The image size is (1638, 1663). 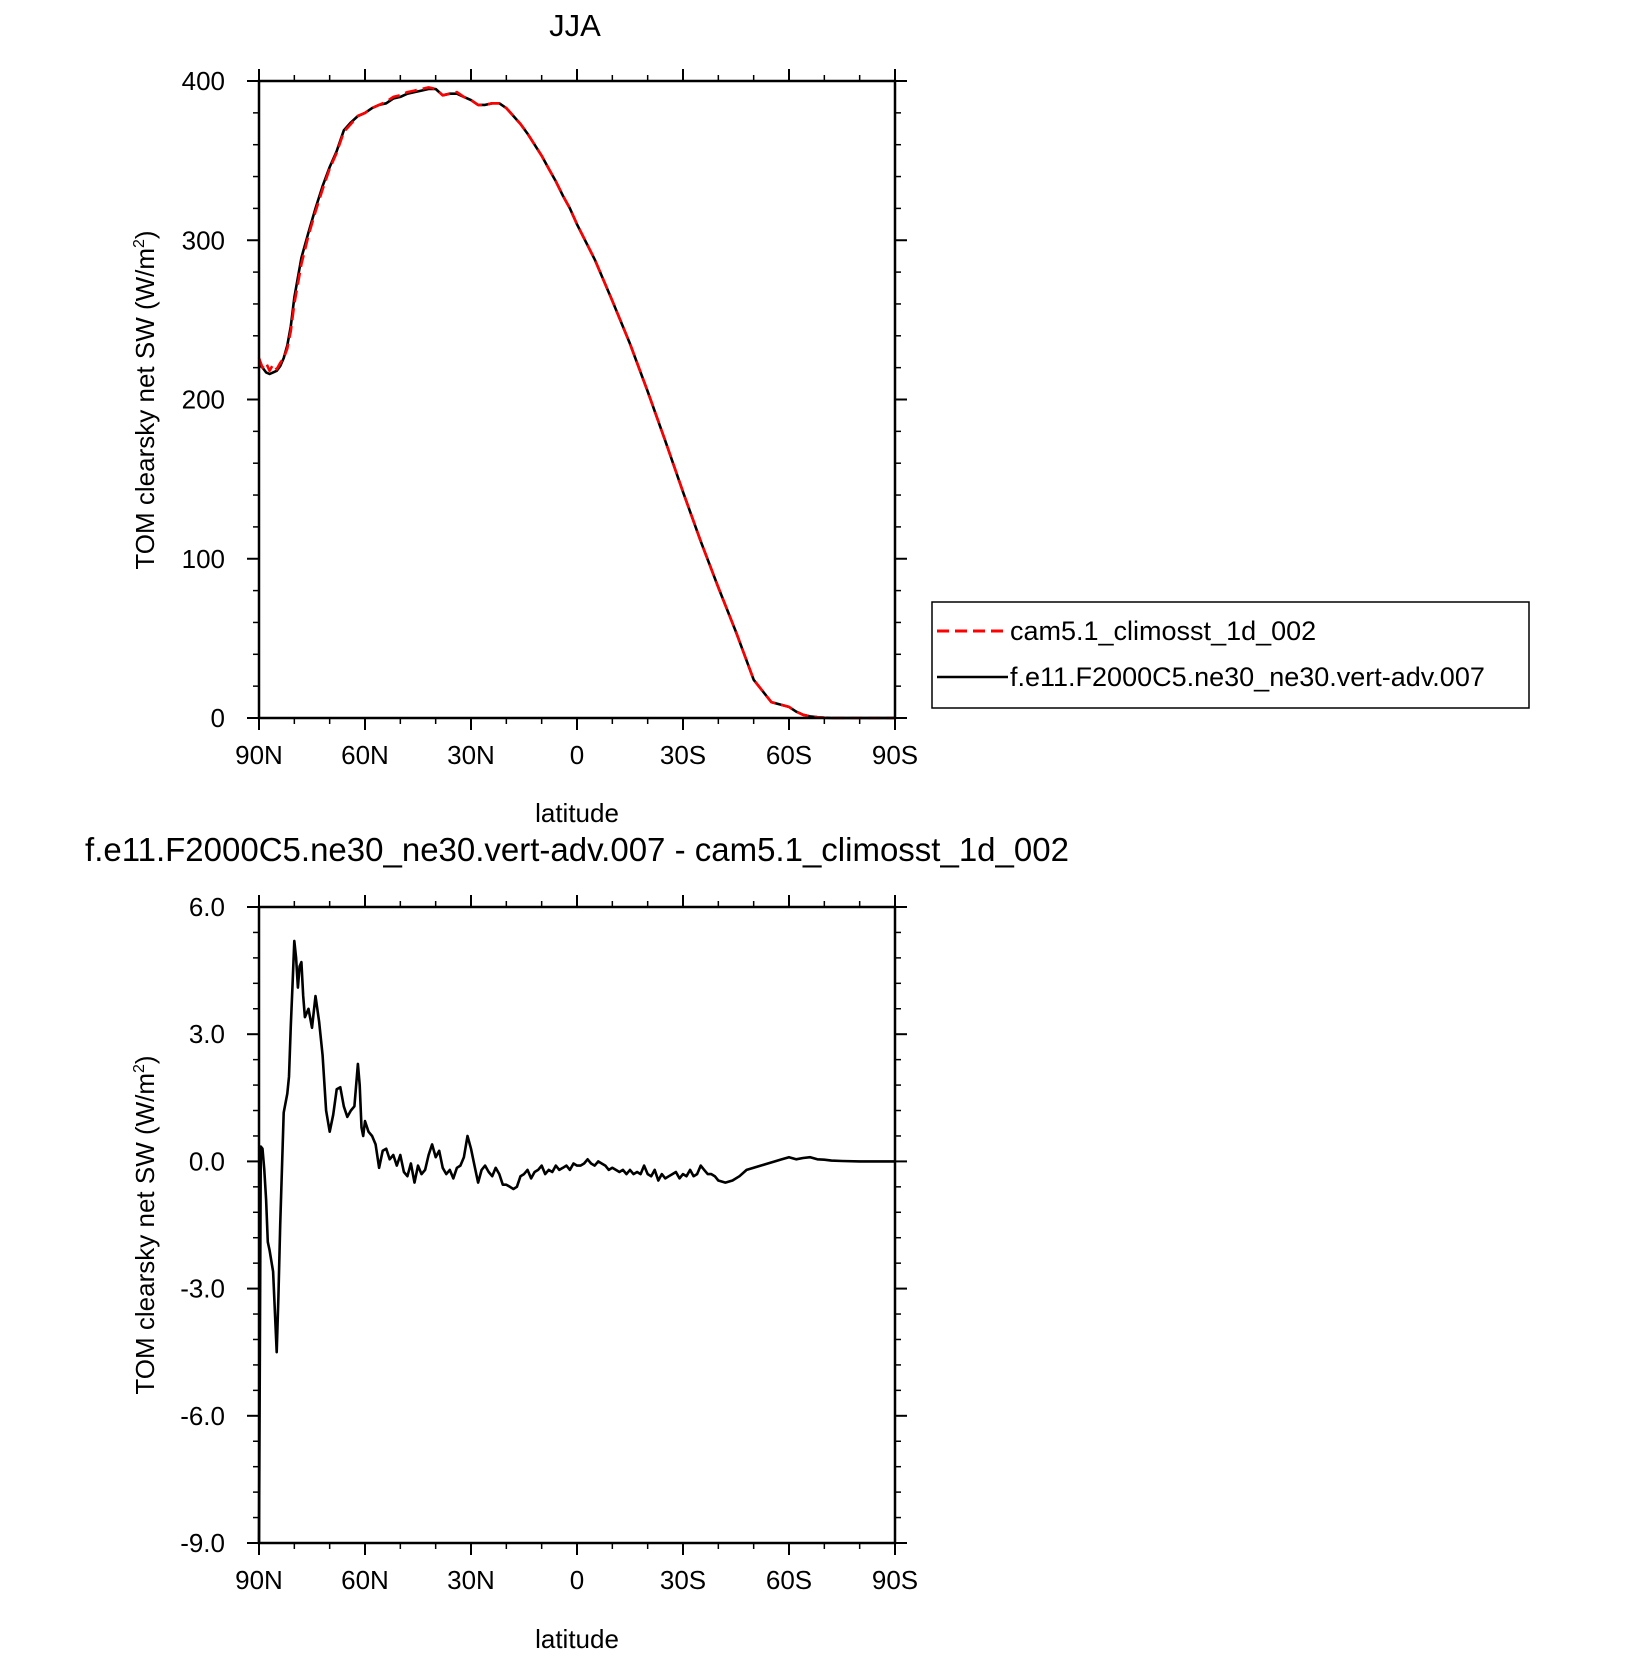 I want to click on bottom-y-tick-label: 3.0, so click(x=207, y=1034).